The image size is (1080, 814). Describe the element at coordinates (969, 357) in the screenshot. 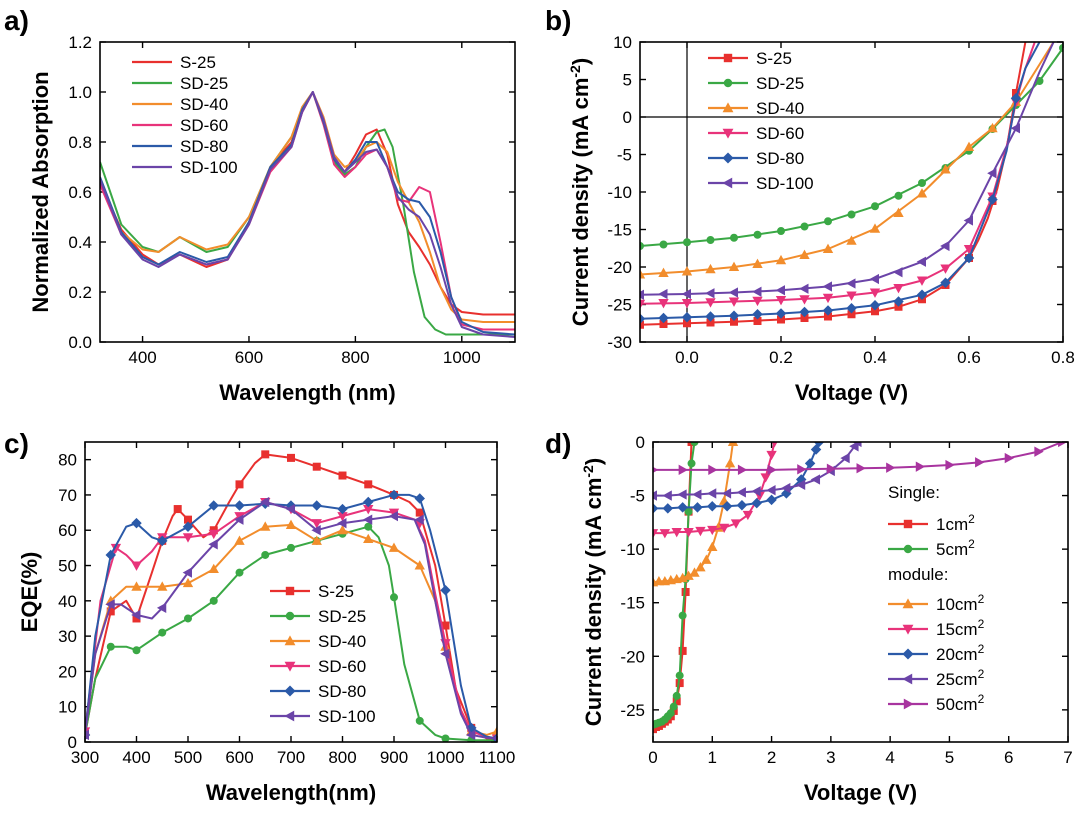

I see `x-tick-label: 0.6` at that location.